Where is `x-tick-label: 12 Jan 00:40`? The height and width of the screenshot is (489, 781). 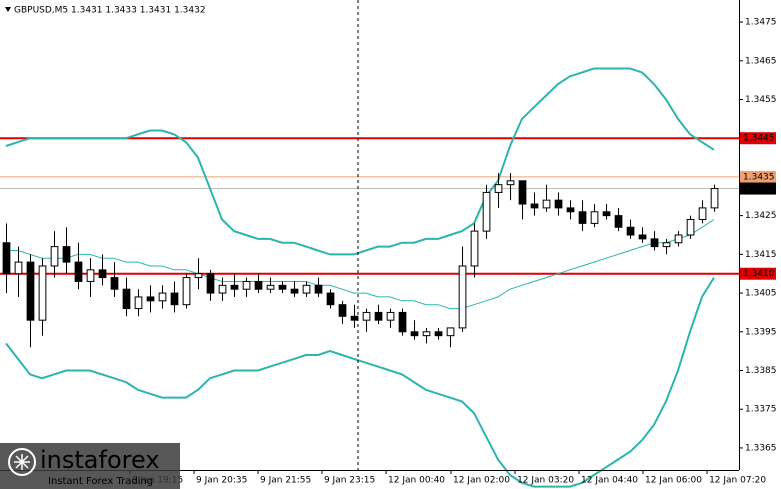 x-tick-label: 12 Jan 00:40 is located at coordinates (416, 481).